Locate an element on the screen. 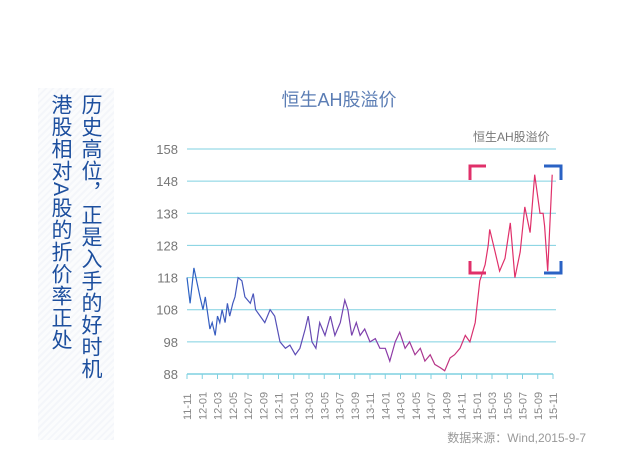 The height and width of the screenshot is (454, 618). y-tick-label: 98 is located at coordinates (171, 342).